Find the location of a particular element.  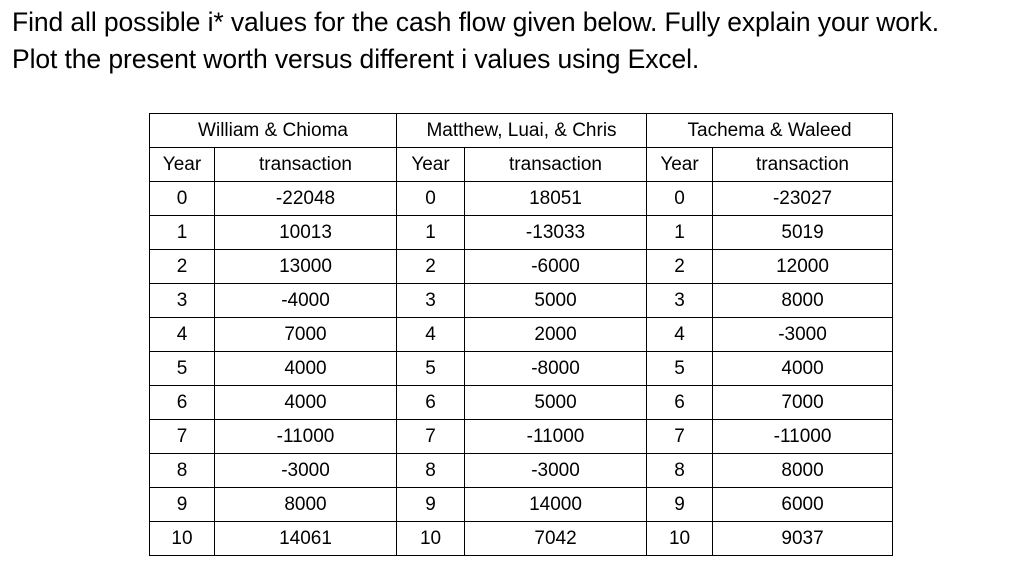

transaction-cell: 14000 is located at coordinates (556, 504).